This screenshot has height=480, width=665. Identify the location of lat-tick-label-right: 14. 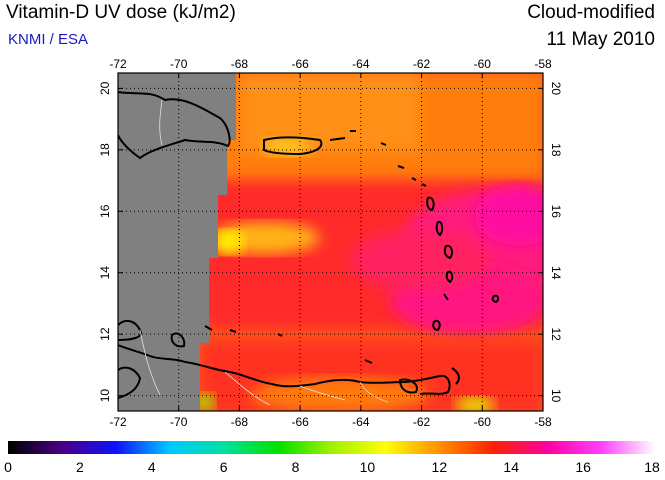
(556, 273).